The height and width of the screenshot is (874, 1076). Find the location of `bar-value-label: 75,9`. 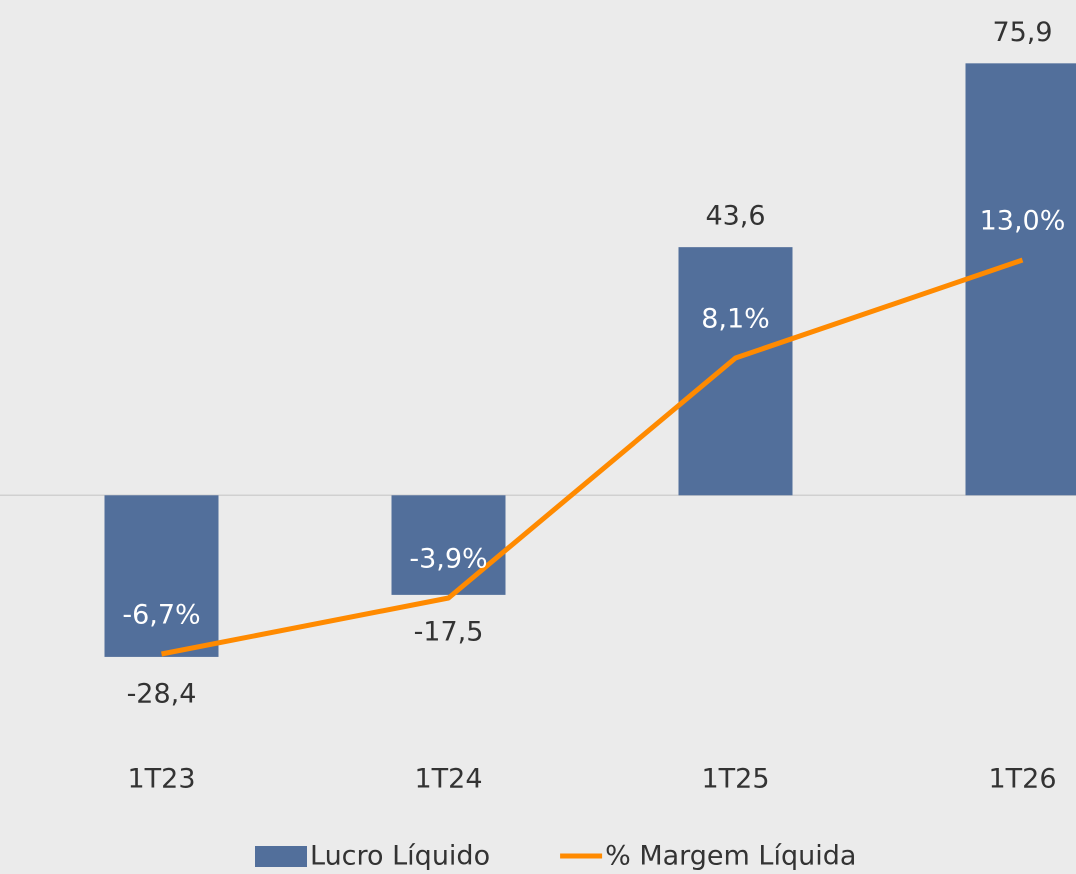

bar-value-label: 75,9 is located at coordinates (1022, 32).